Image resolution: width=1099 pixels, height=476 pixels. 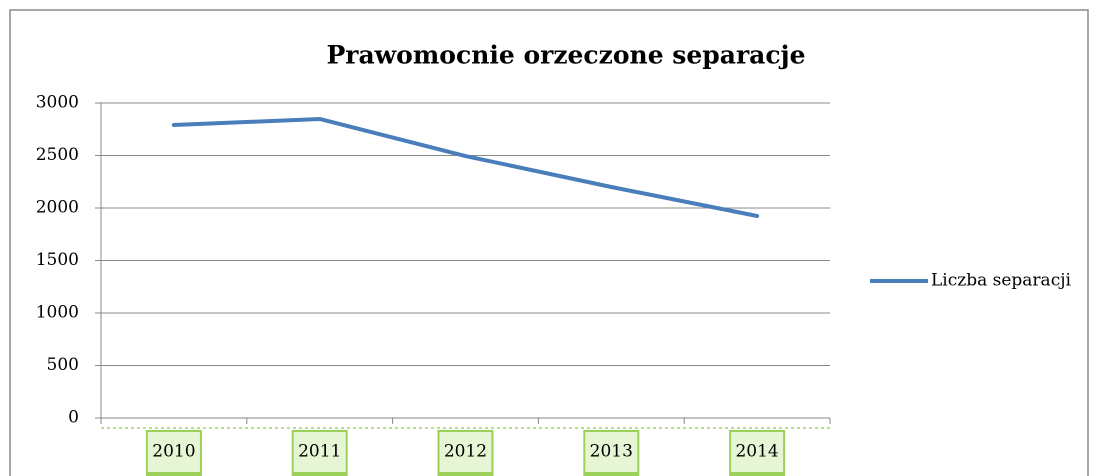 I want to click on y-tick-label: 2500, so click(x=57, y=155).